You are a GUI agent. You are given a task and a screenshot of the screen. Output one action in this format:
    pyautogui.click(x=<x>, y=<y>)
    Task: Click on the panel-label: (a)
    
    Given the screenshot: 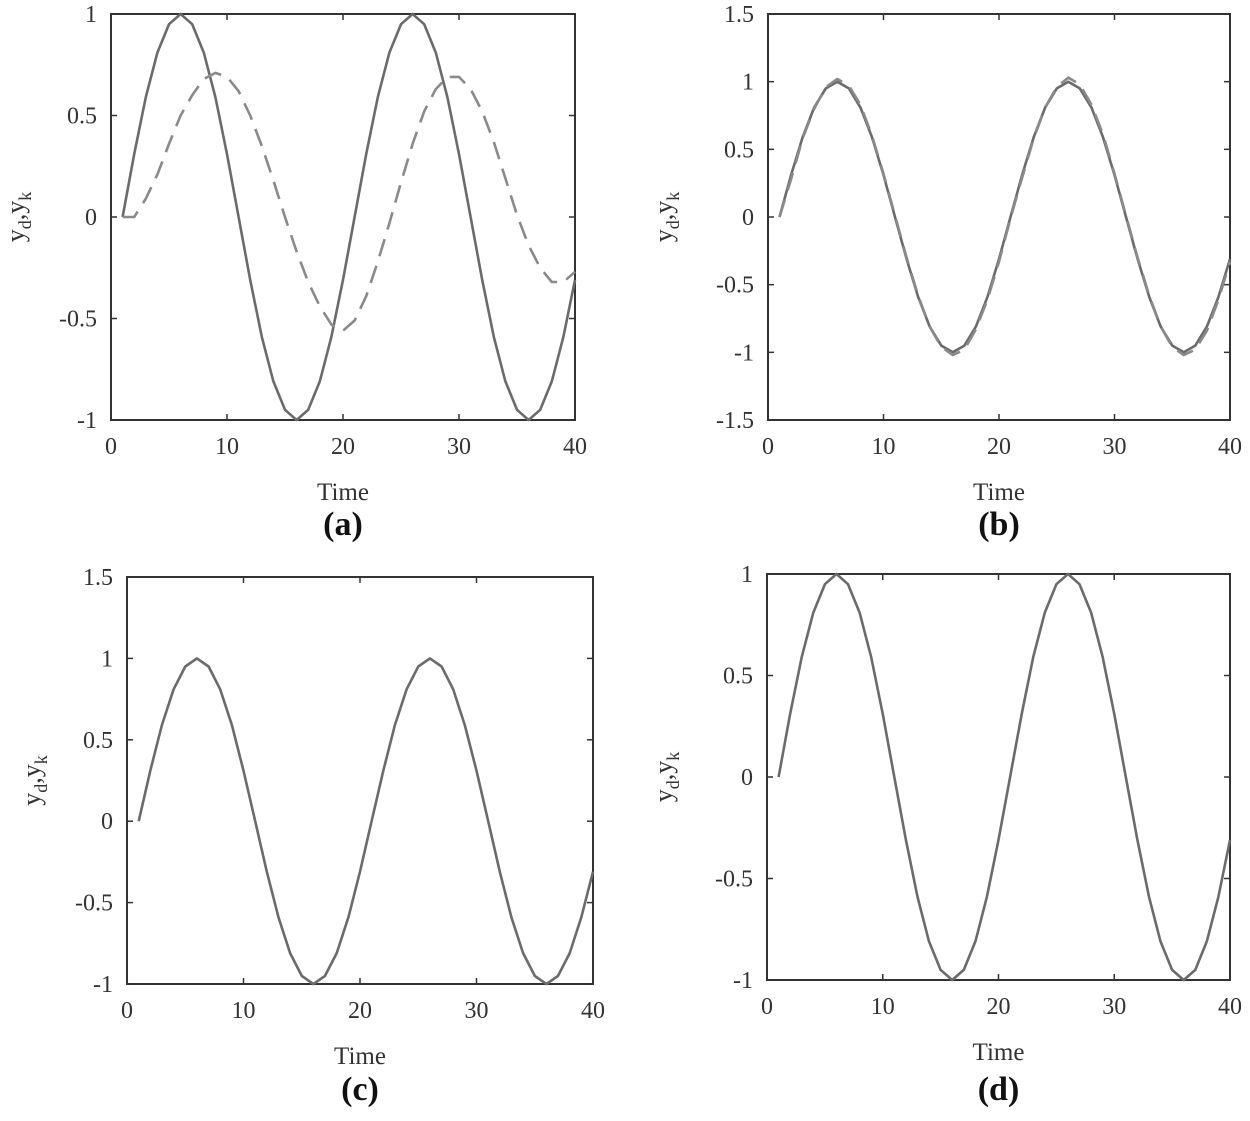 What is the action you would take?
    pyautogui.click(x=343, y=524)
    